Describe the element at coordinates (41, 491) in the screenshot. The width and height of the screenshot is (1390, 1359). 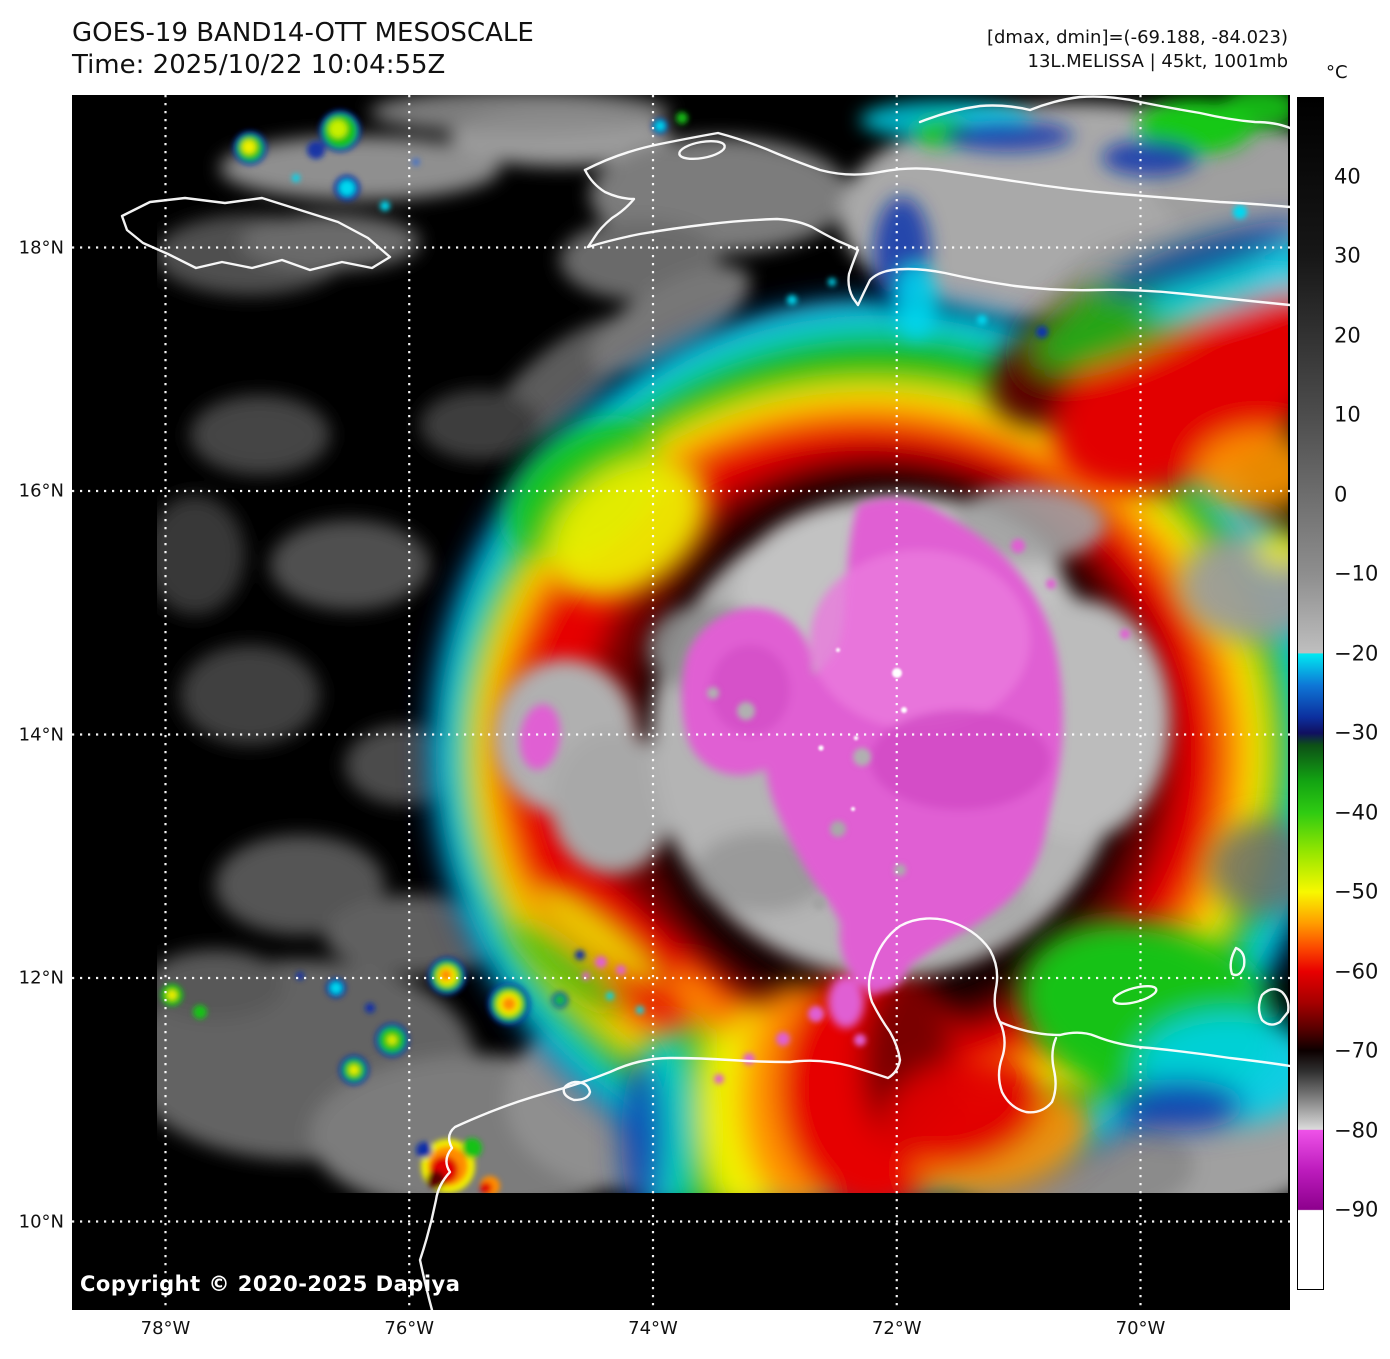
I see `latitude-tick-label: 16°N` at that location.